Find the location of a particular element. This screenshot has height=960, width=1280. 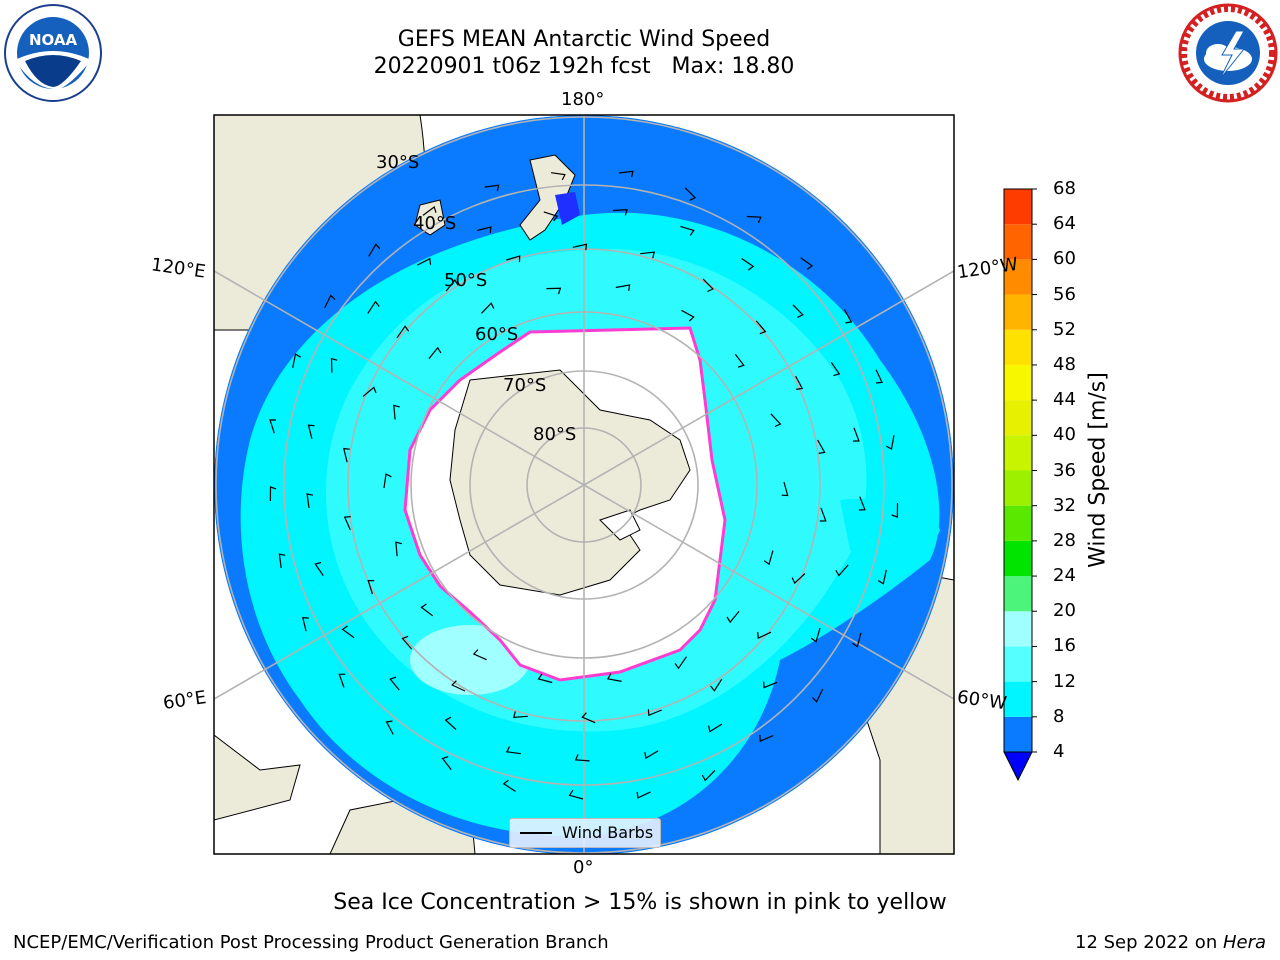

colorbar-tick-label: 64 is located at coordinates (1064, 224).